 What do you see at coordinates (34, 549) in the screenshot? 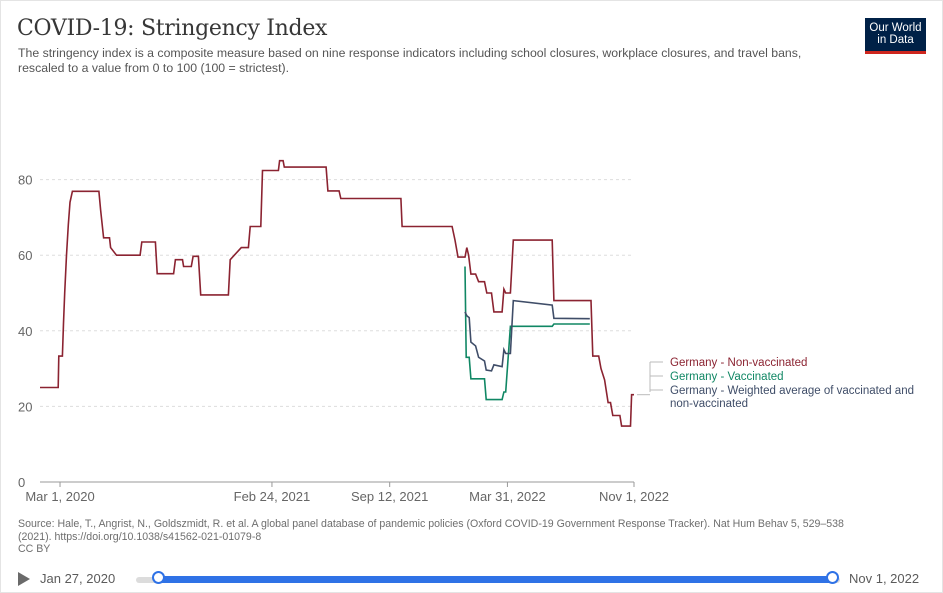
I see `license-label: CC BY` at bounding box center [34, 549].